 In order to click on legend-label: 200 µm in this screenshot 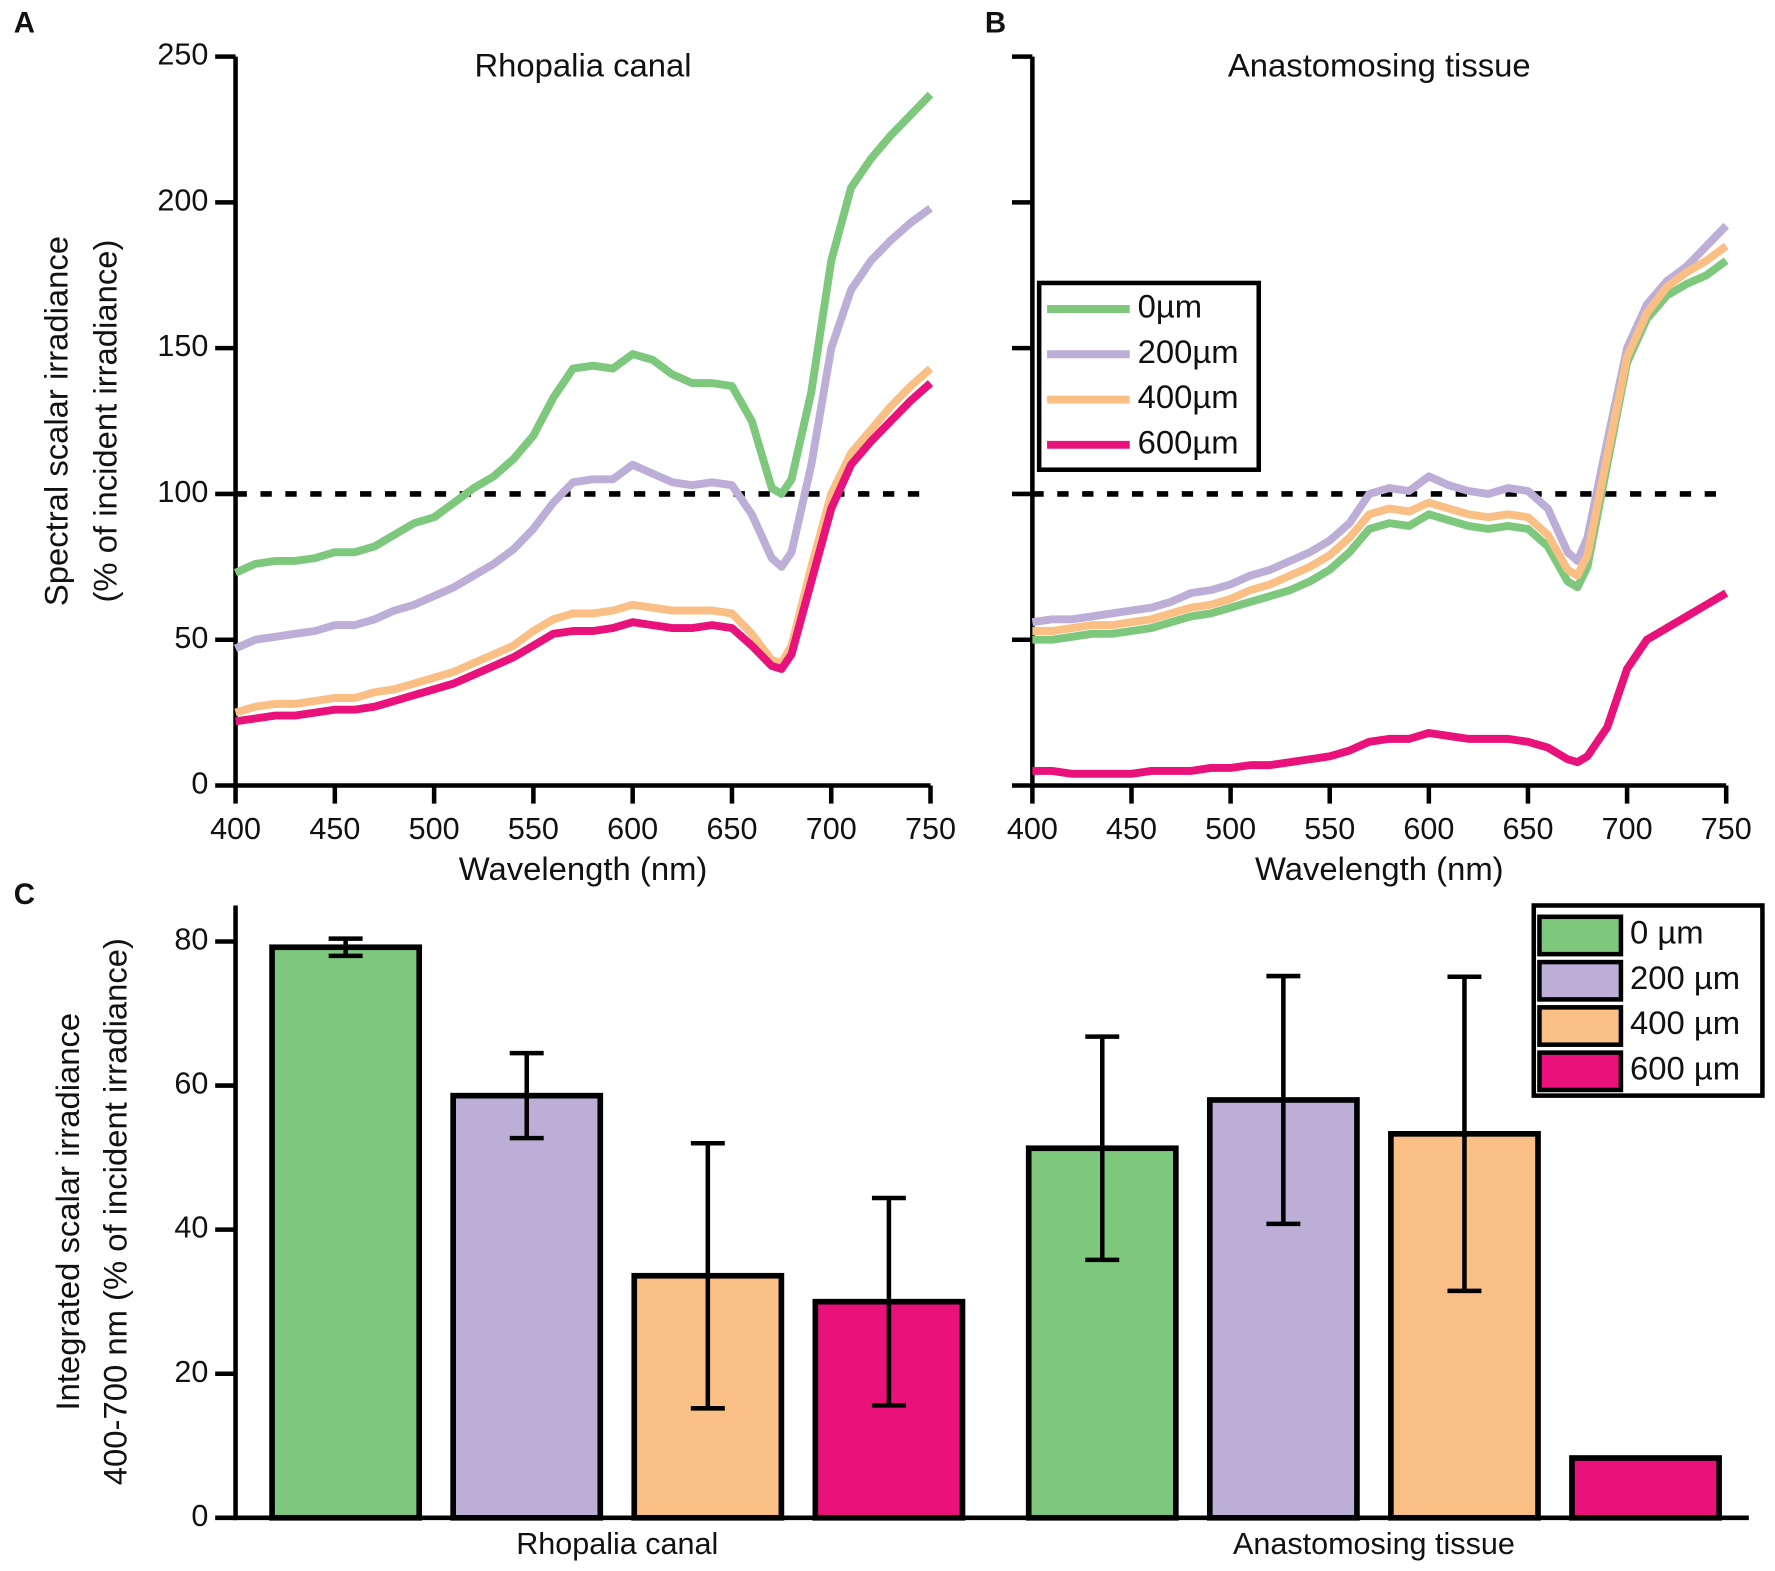, I will do `click(1685, 977)`.